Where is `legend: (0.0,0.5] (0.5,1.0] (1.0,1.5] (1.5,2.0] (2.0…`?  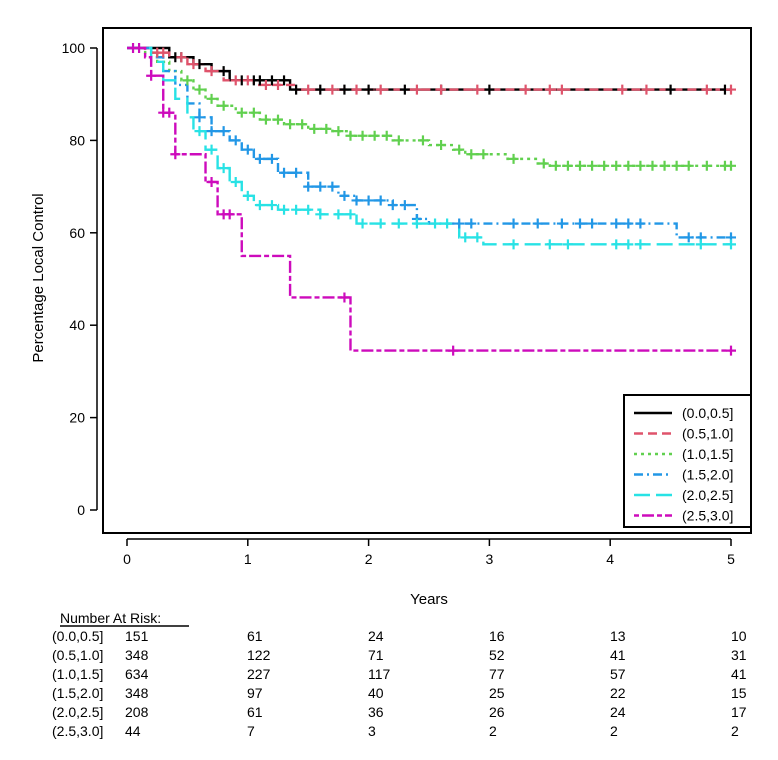
legend: (0.0,0.5] (0.5,1.0] (1.0,1.5] (1.5,2.0] (2.0… is located at coordinates (687, 461).